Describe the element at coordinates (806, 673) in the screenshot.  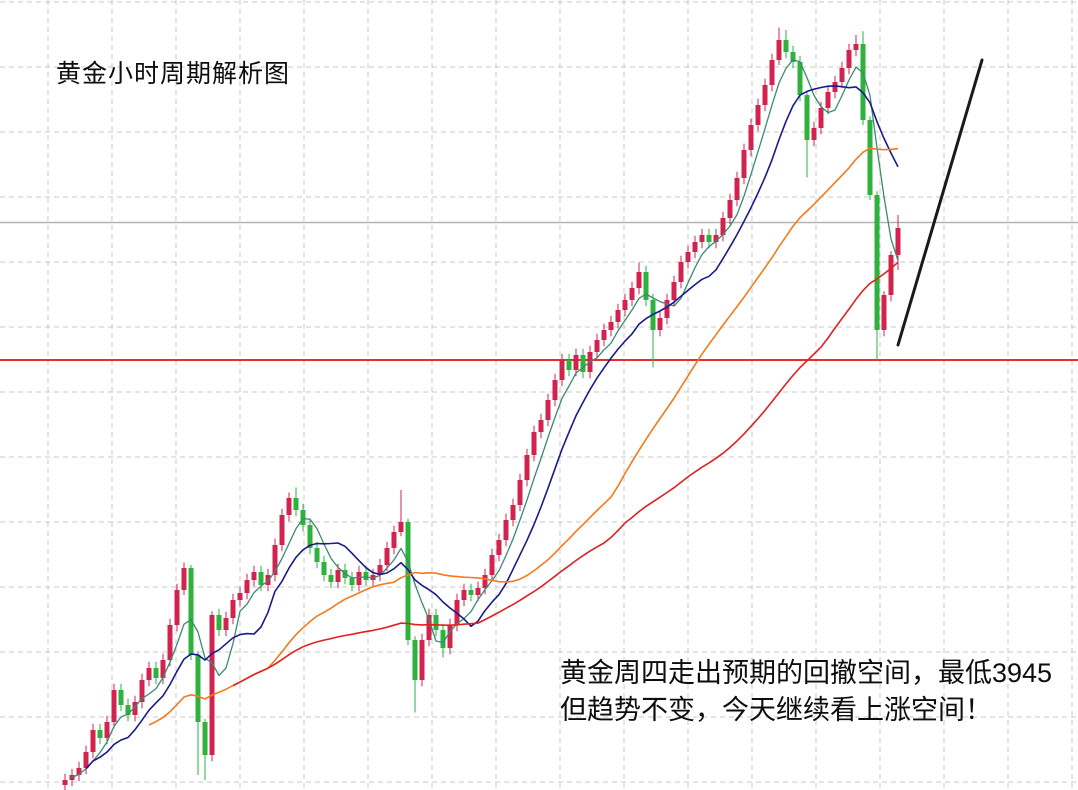
I see `chart-annotation-line1: 黄金周四走出预期的回撤空间，最低3945` at that location.